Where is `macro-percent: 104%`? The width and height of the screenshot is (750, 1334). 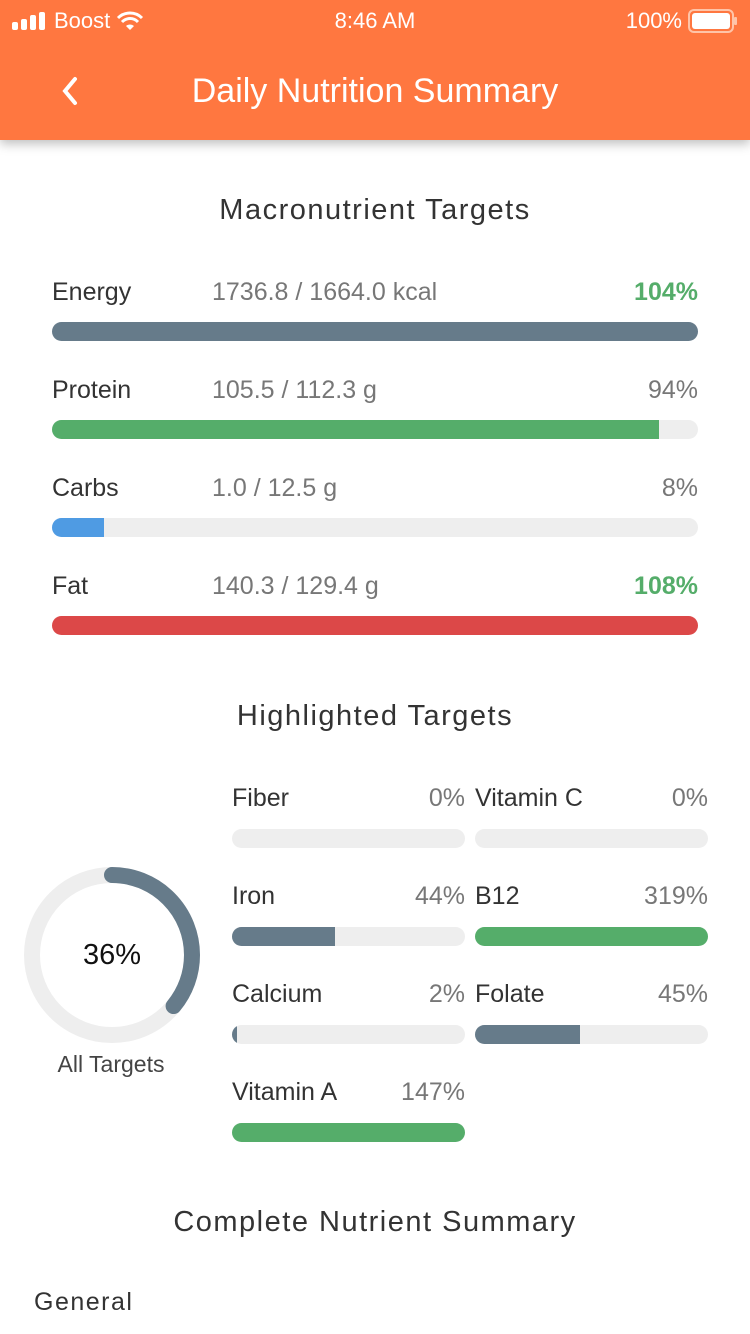
macro-percent: 104% is located at coordinates (666, 292).